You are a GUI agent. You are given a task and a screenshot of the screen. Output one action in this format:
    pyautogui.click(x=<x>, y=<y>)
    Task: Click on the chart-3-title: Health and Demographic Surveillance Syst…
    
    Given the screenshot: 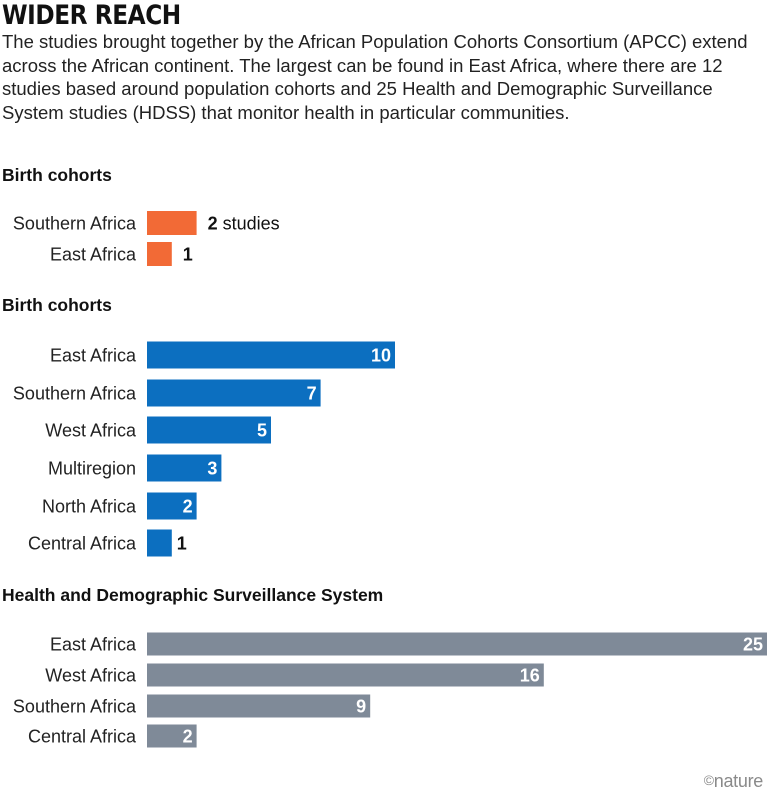 What is the action you would take?
    pyautogui.click(x=192, y=595)
    